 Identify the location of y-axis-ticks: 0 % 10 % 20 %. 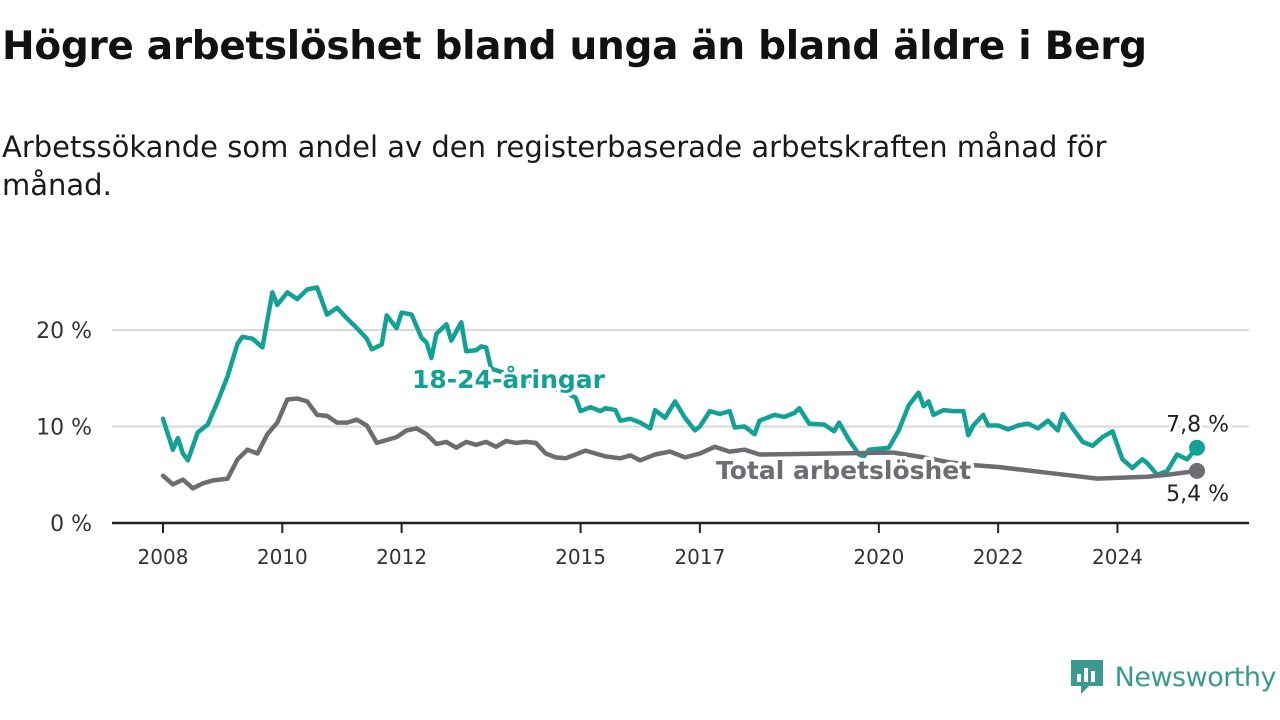
(64, 428).